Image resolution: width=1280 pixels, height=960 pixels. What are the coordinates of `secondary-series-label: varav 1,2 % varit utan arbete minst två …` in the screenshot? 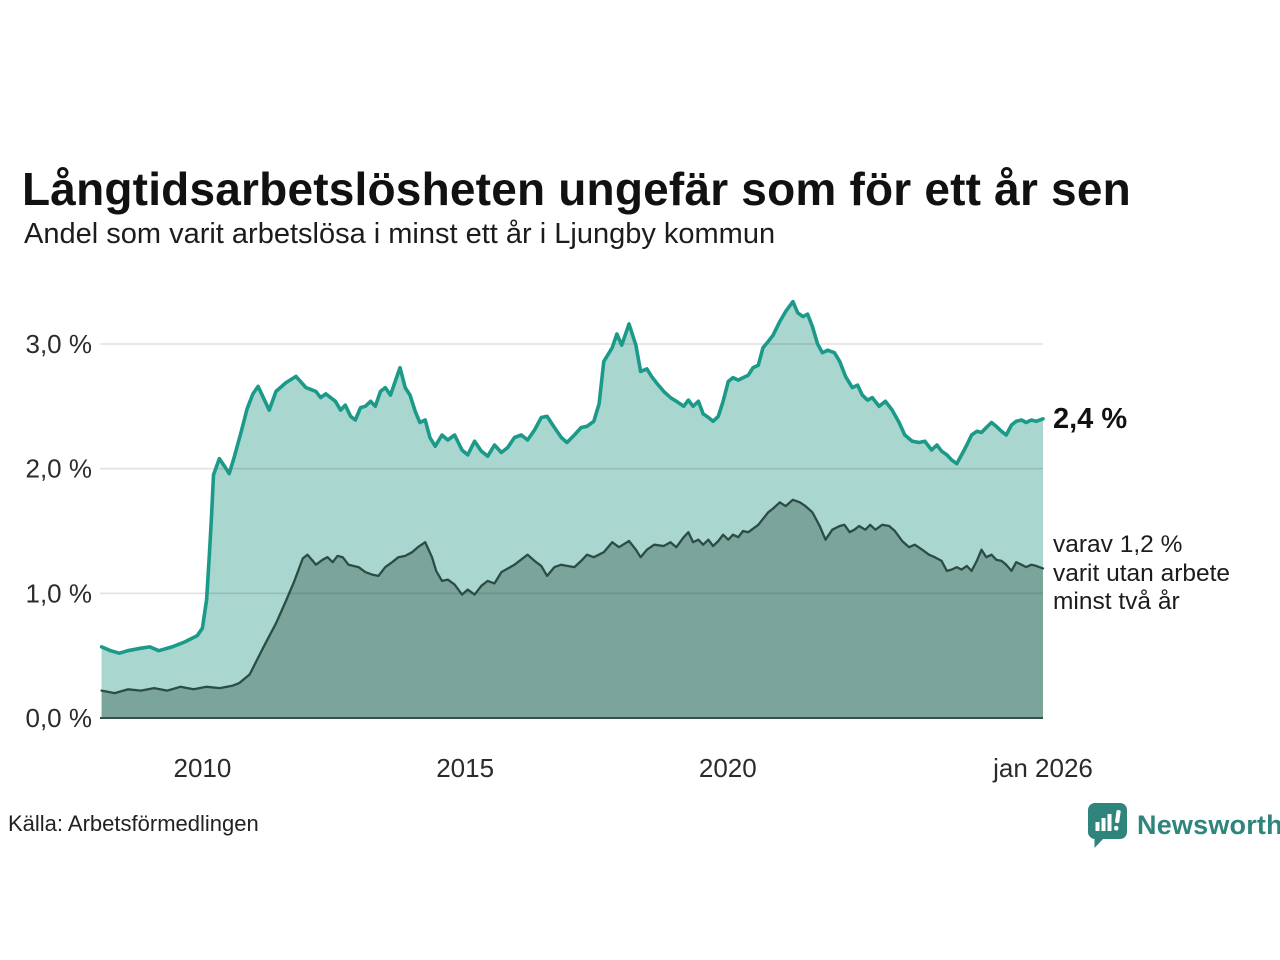 It's located at (1141, 574).